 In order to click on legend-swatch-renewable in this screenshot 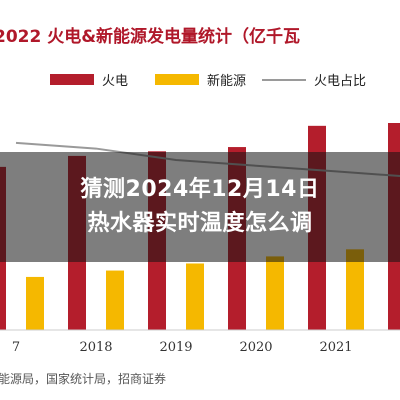, I will do `click(177, 79)`.